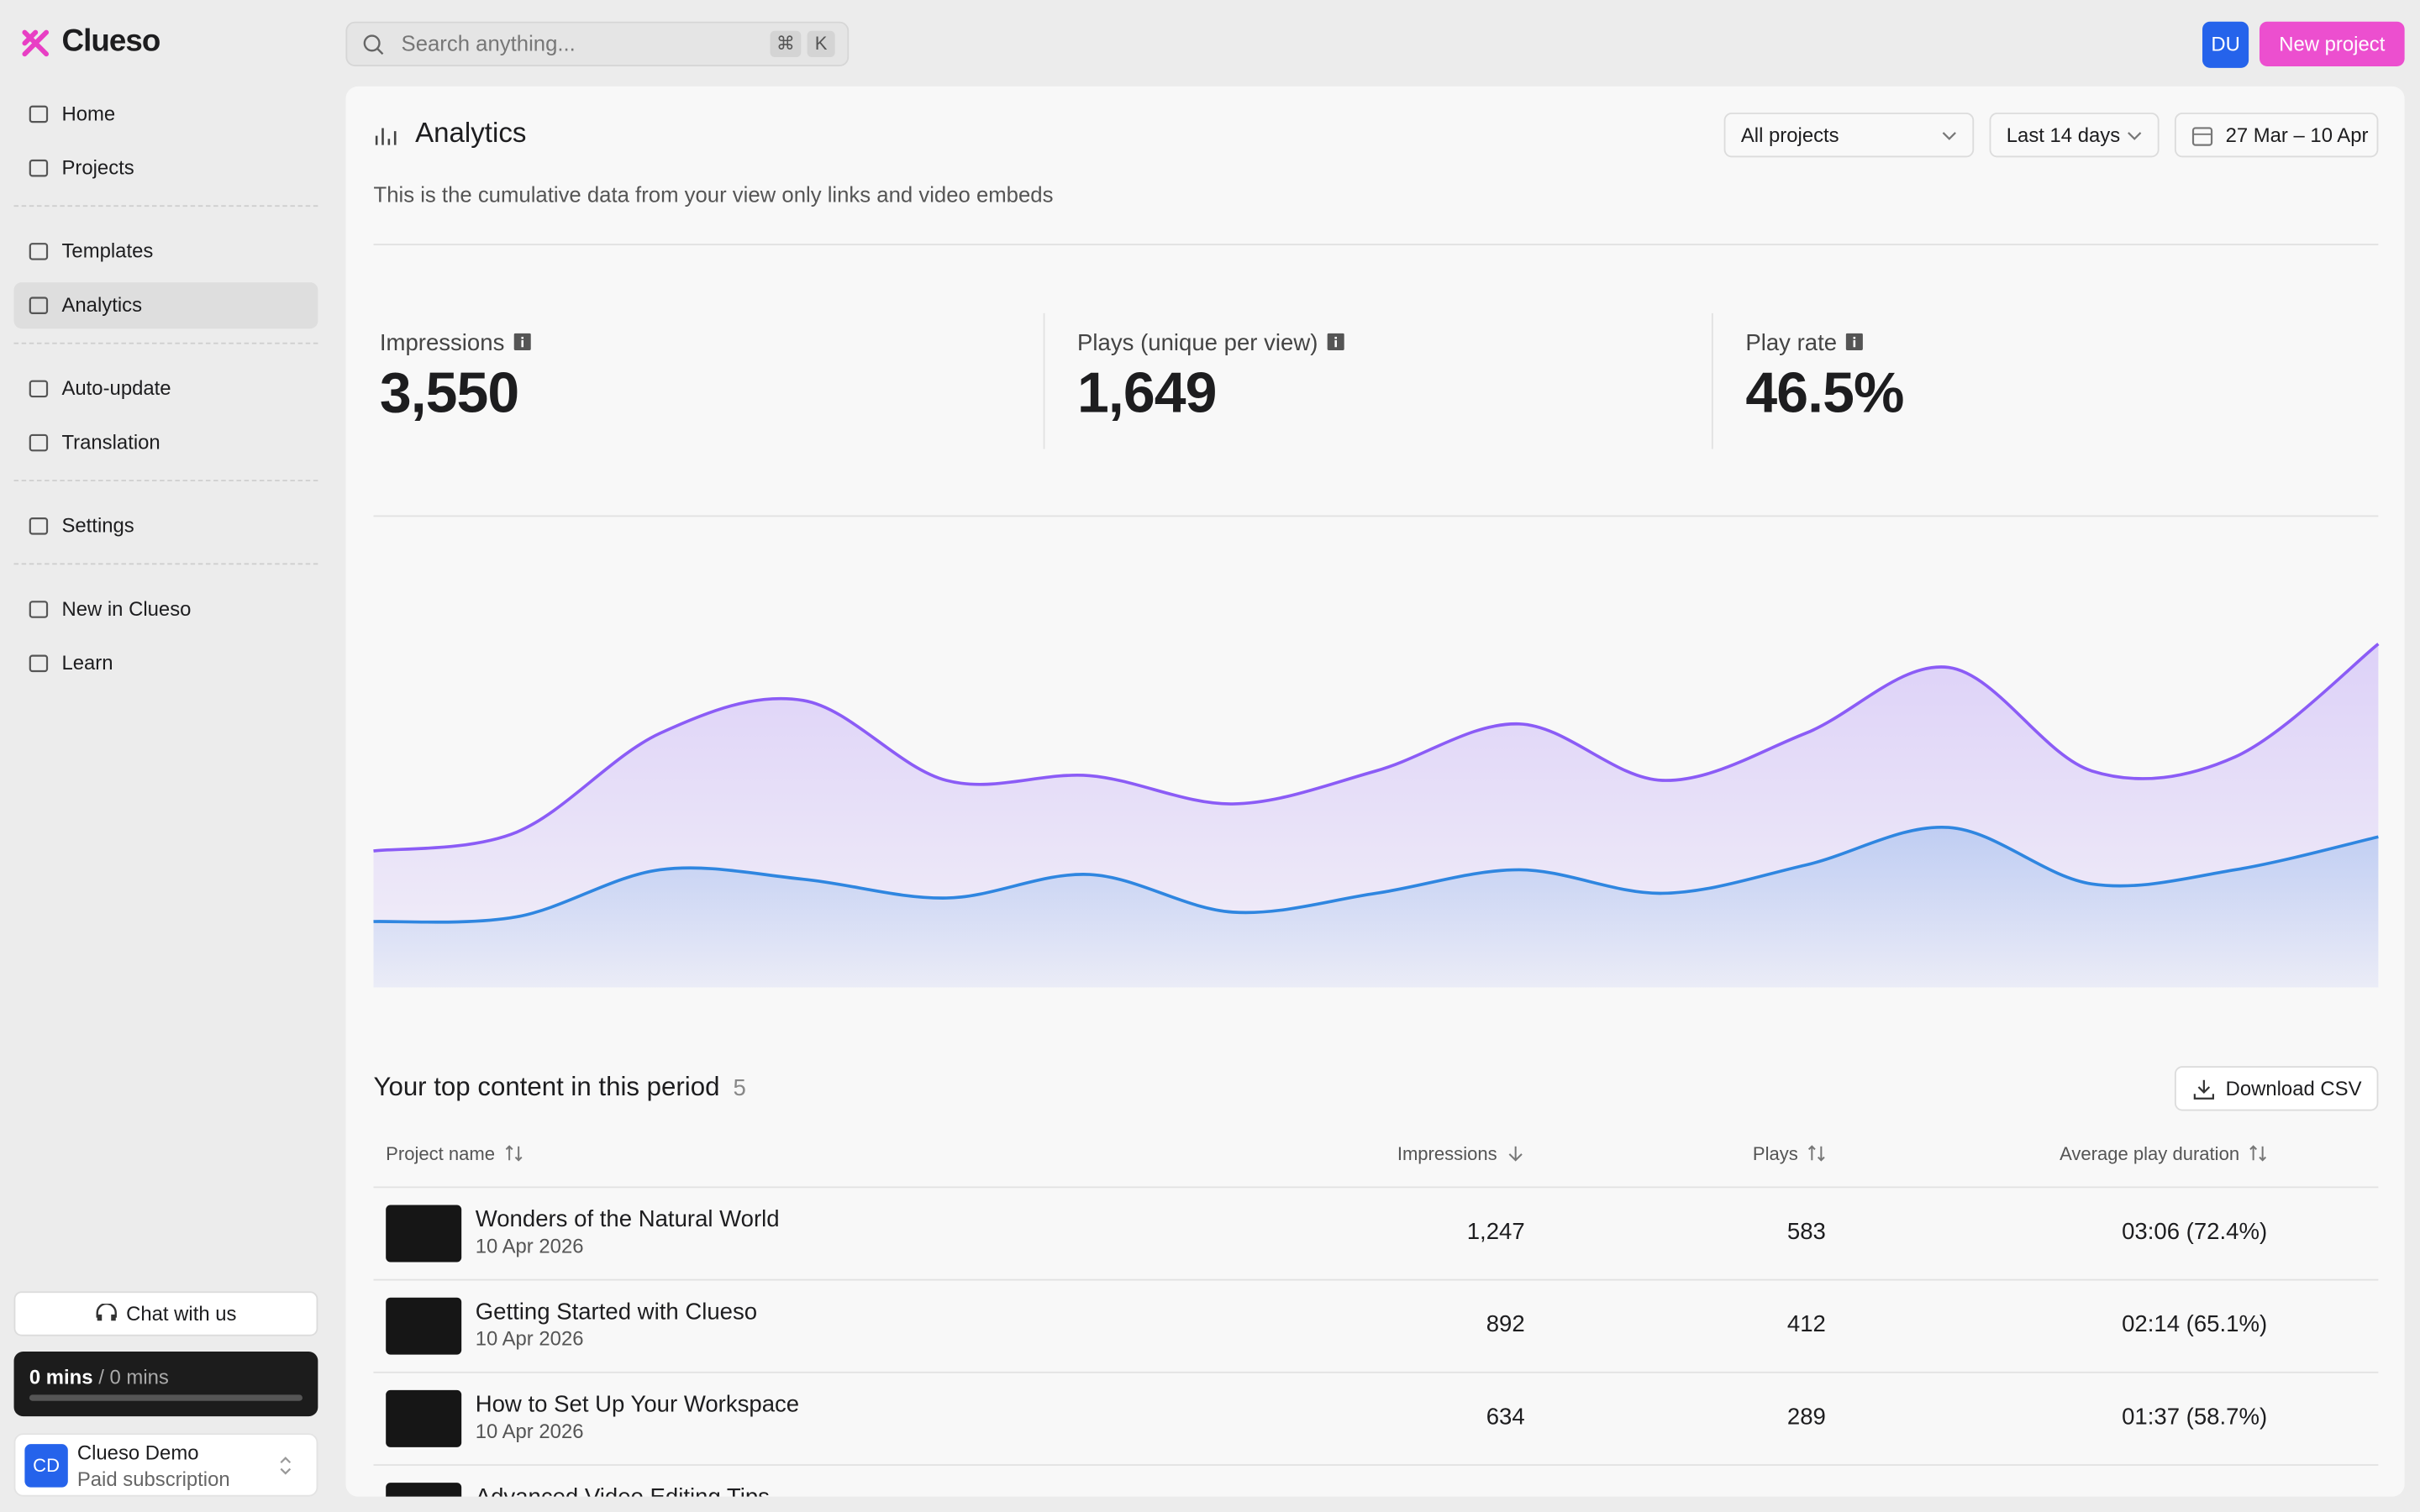  I want to click on download-icon, so click(2204, 1089).